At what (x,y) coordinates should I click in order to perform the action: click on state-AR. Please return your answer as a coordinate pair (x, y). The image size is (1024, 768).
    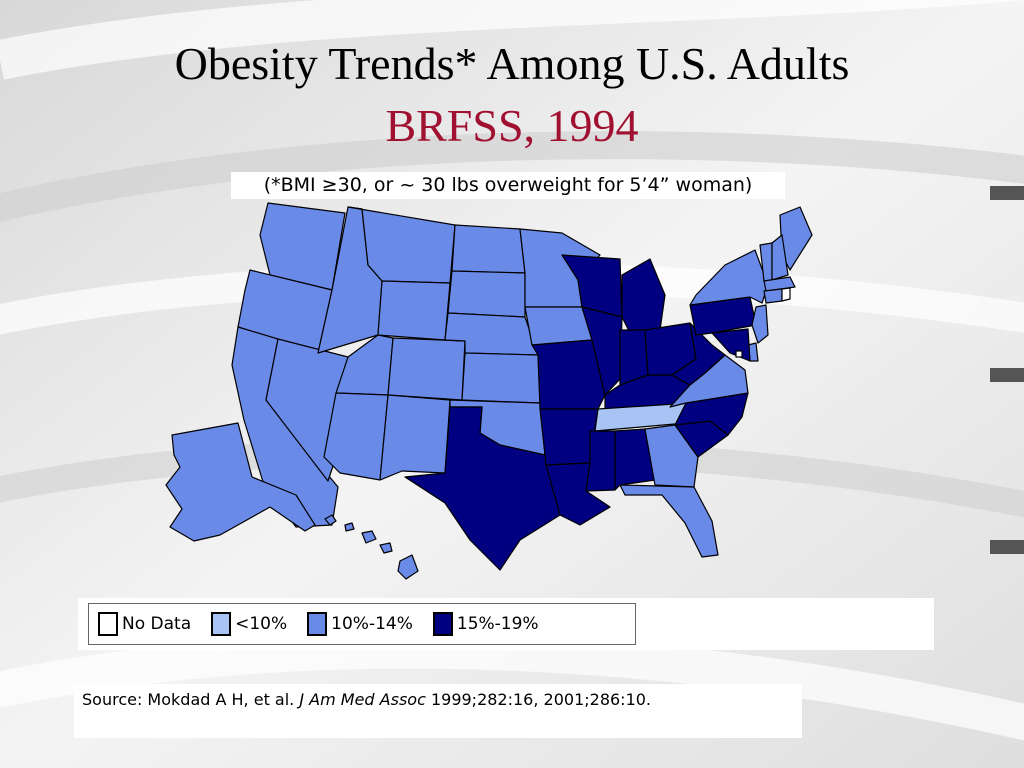
    Looking at the image, I should click on (569, 437).